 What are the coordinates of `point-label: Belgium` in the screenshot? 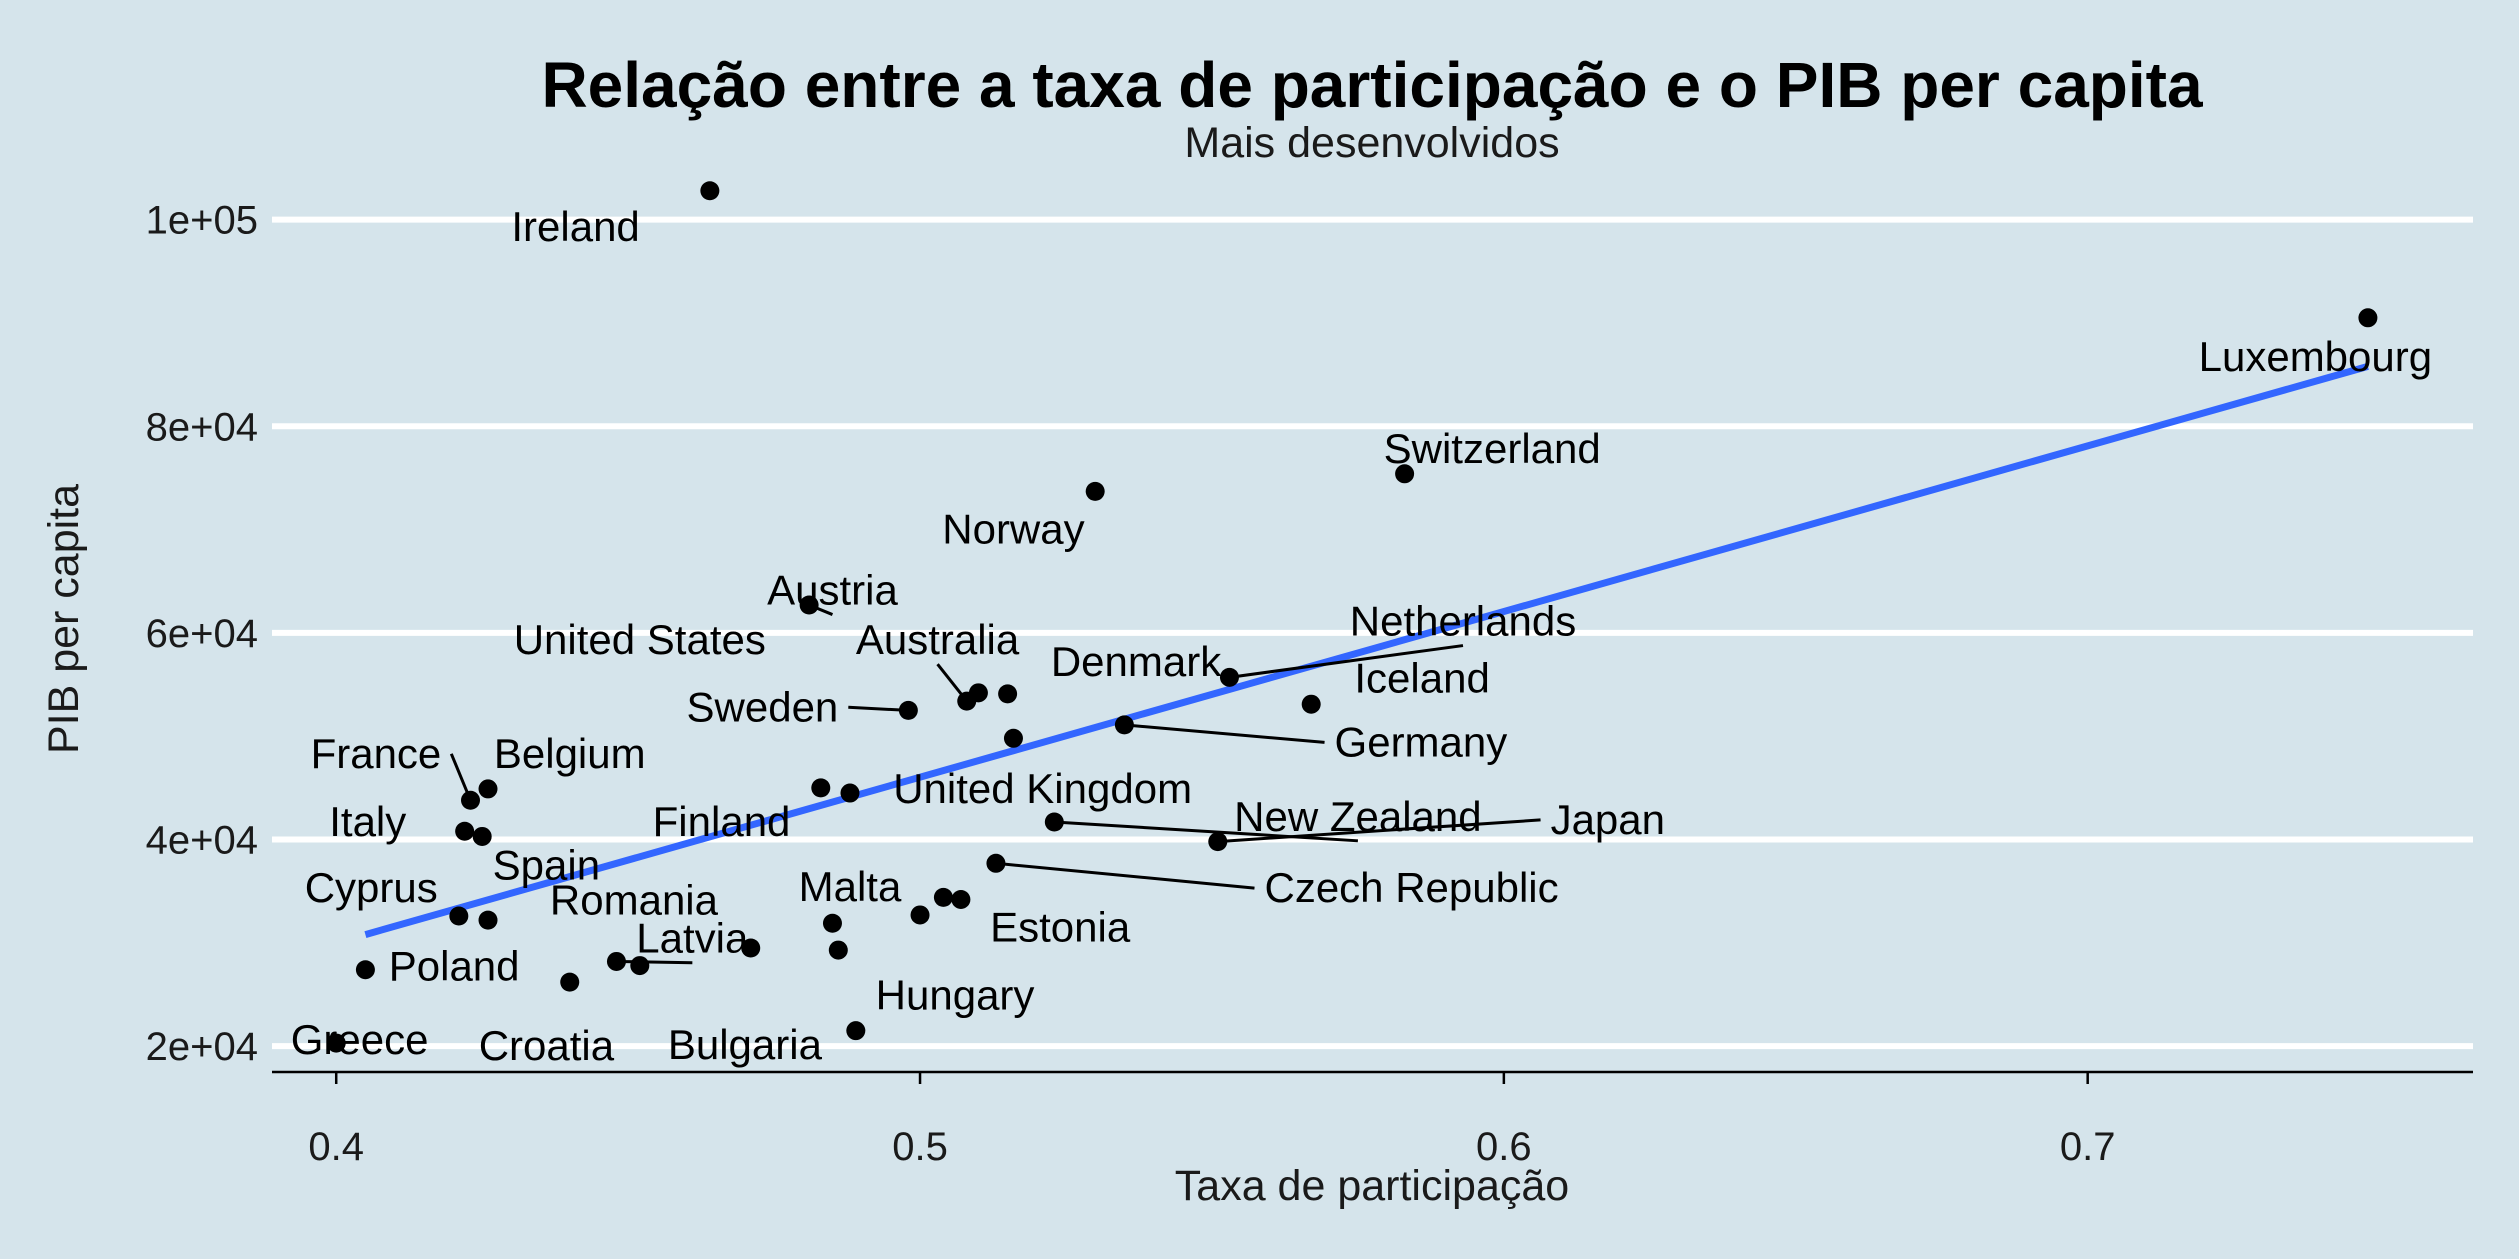 It's located at (570, 753).